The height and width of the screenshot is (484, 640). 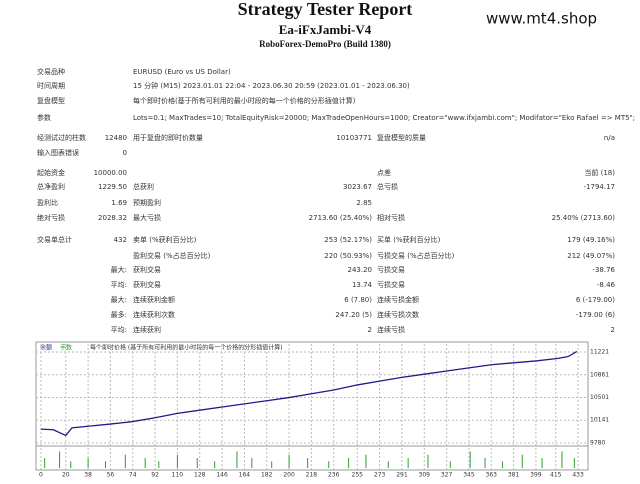 What do you see at coordinates (609, 138) in the screenshot?
I see `stat-value: n/a` at bounding box center [609, 138].